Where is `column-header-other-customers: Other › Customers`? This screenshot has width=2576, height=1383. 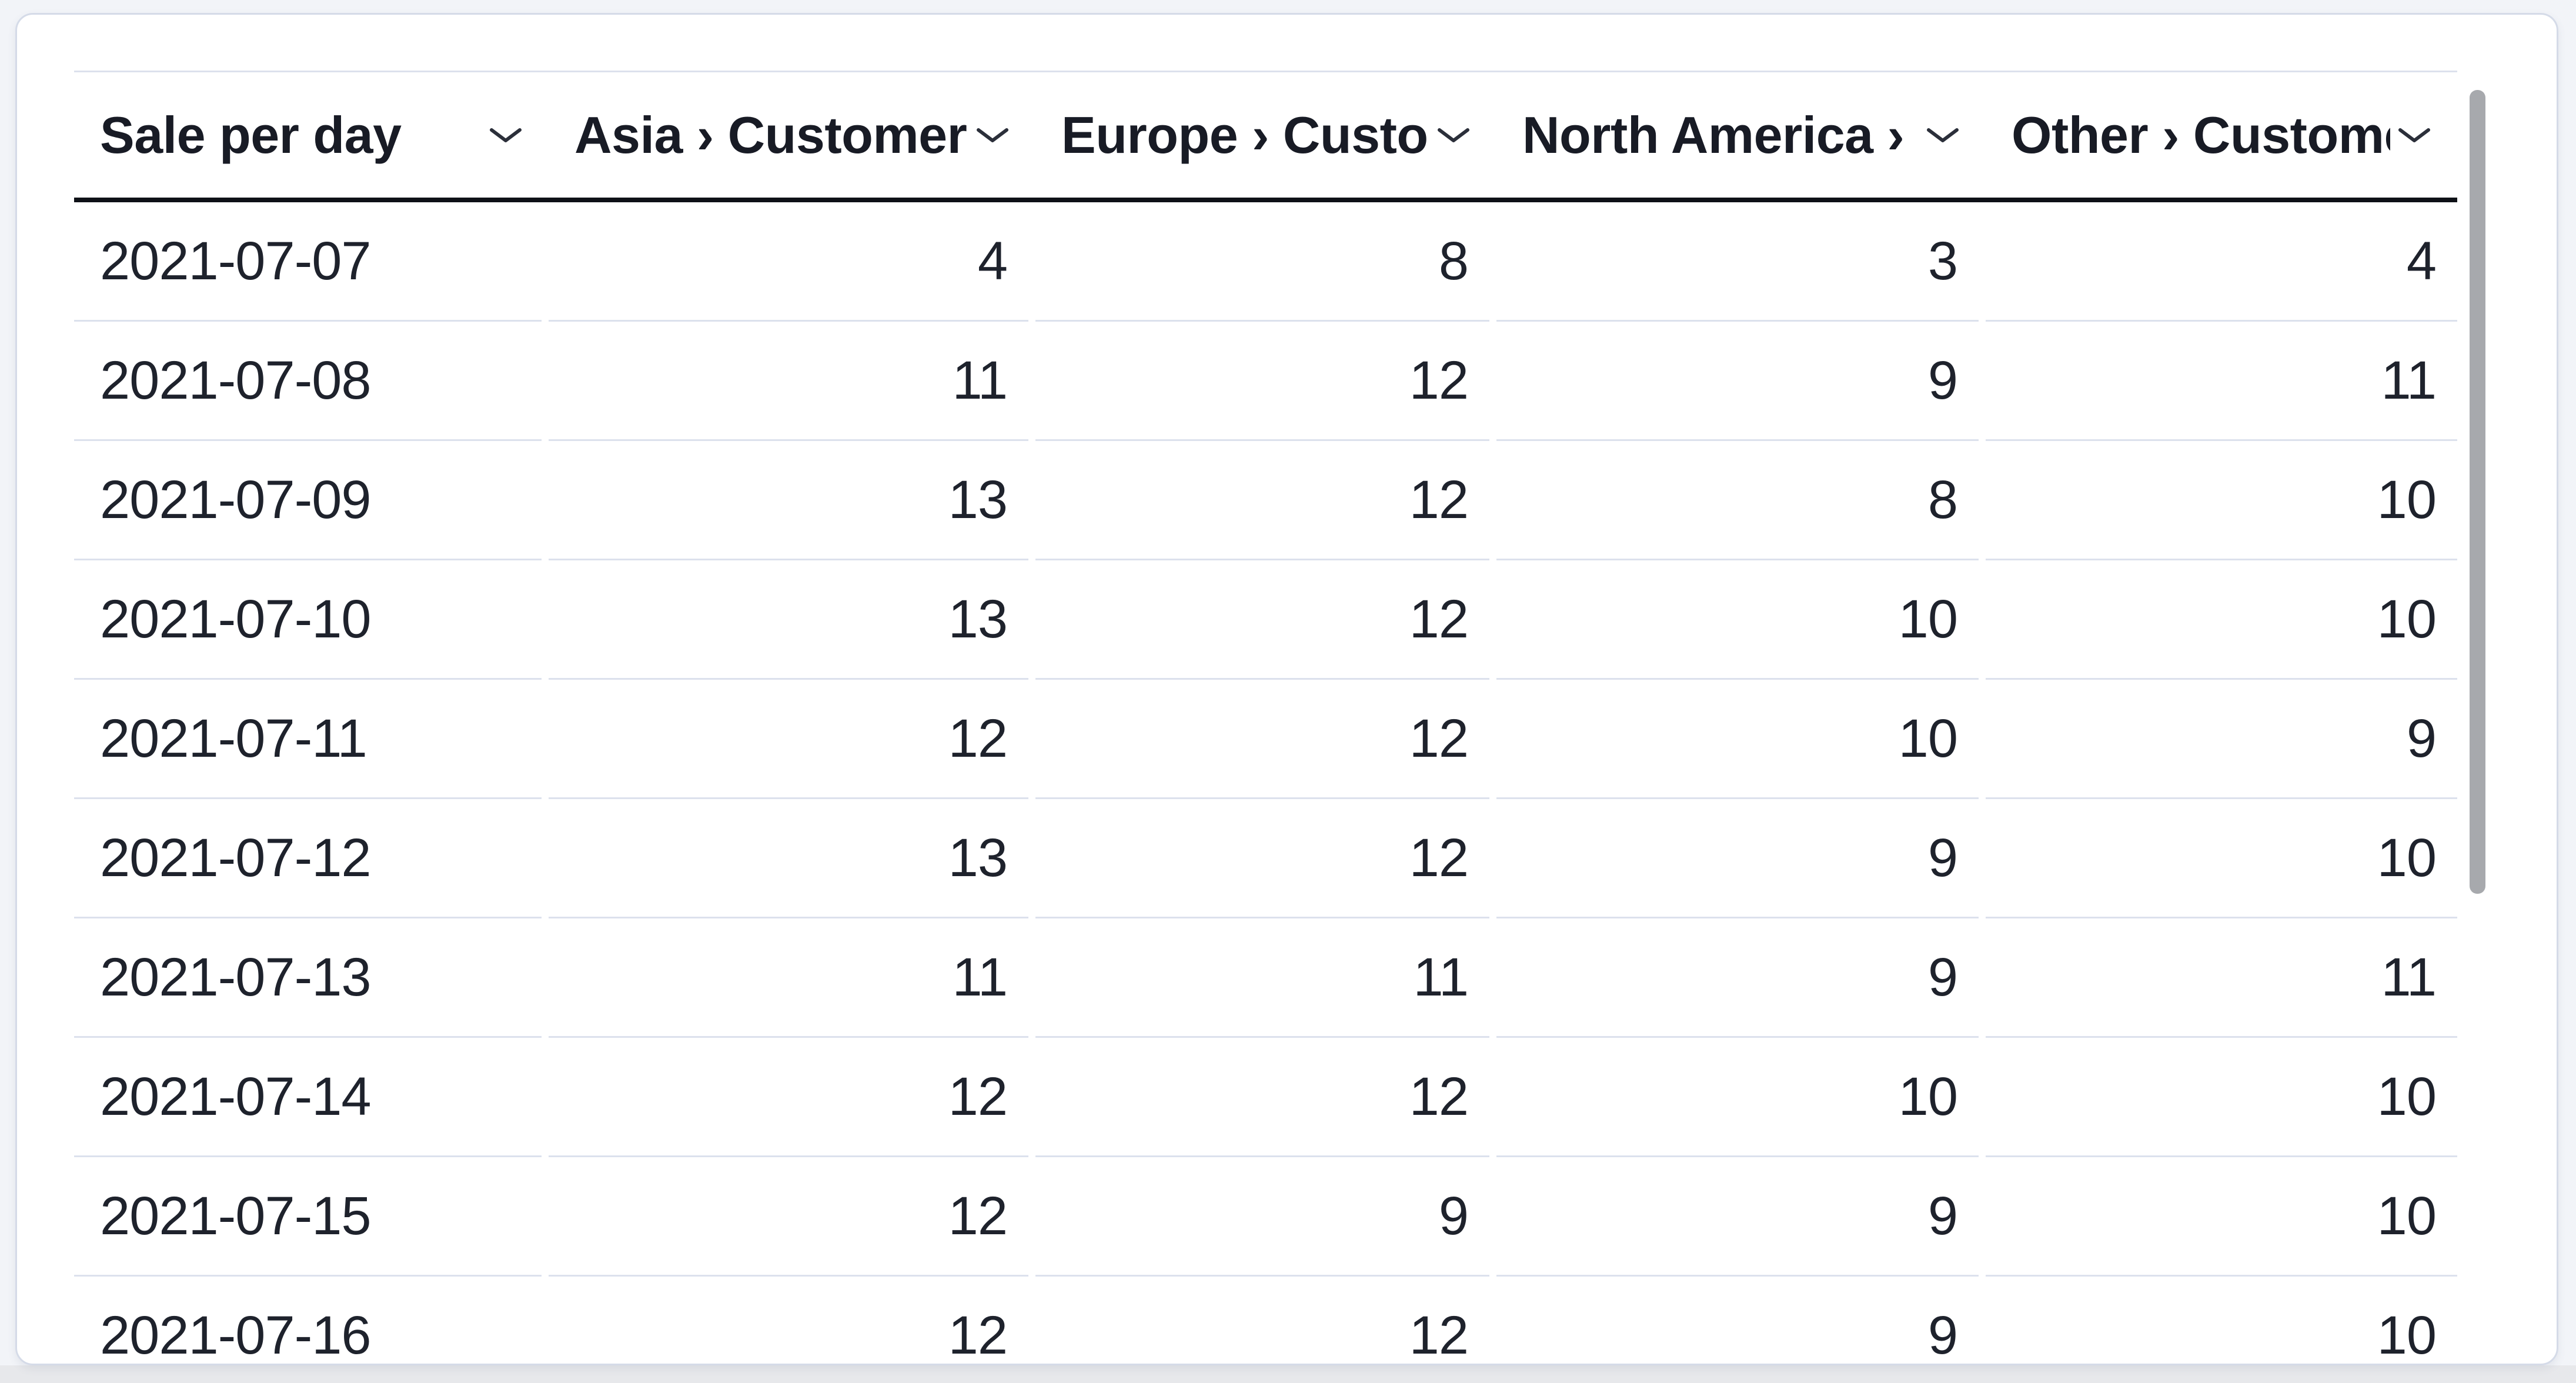
column-header-other-customers: Other › Customers is located at coordinates (2221, 135).